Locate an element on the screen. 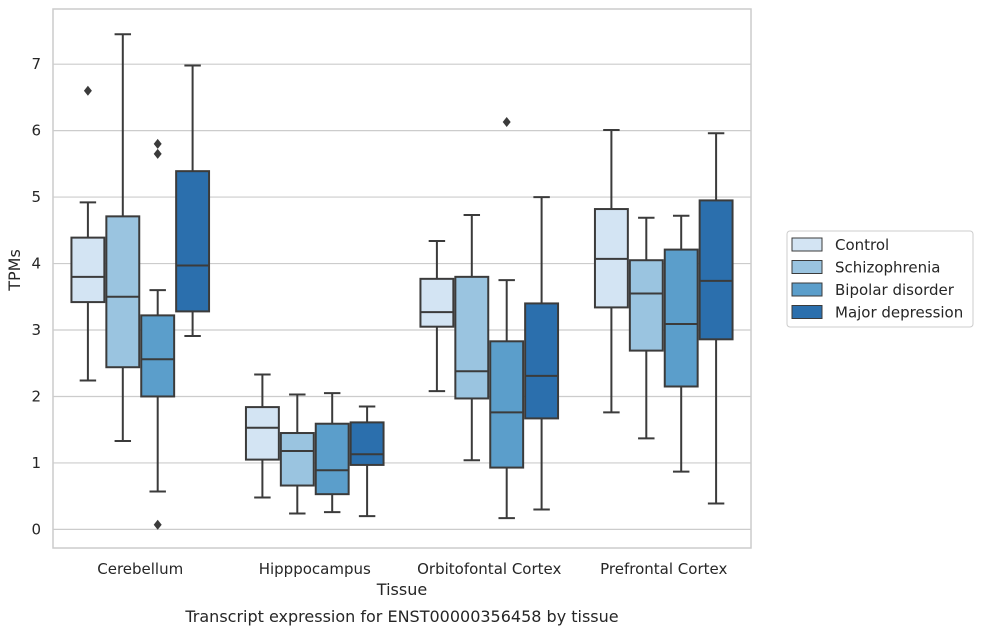 The image size is (983, 634). legend-frame is located at coordinates (880, 279).